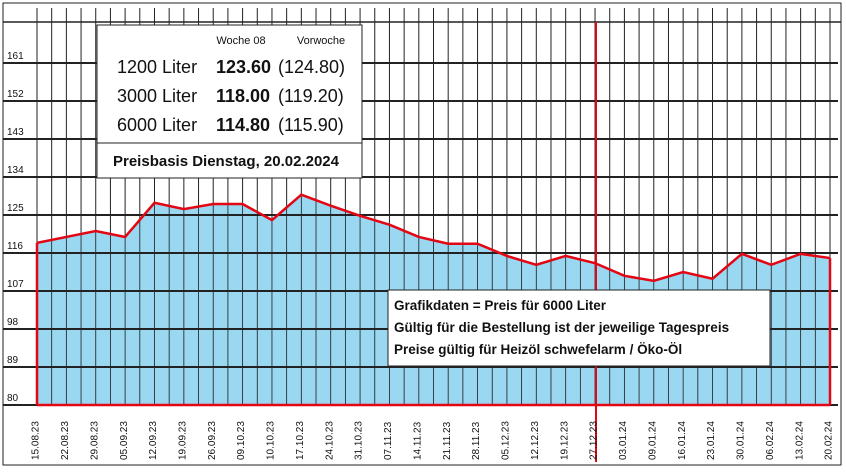  What do you see at coordinates (15, 208) in the screenshot?
I see `y-tick-label: 125` at bounding box center [15, 208].